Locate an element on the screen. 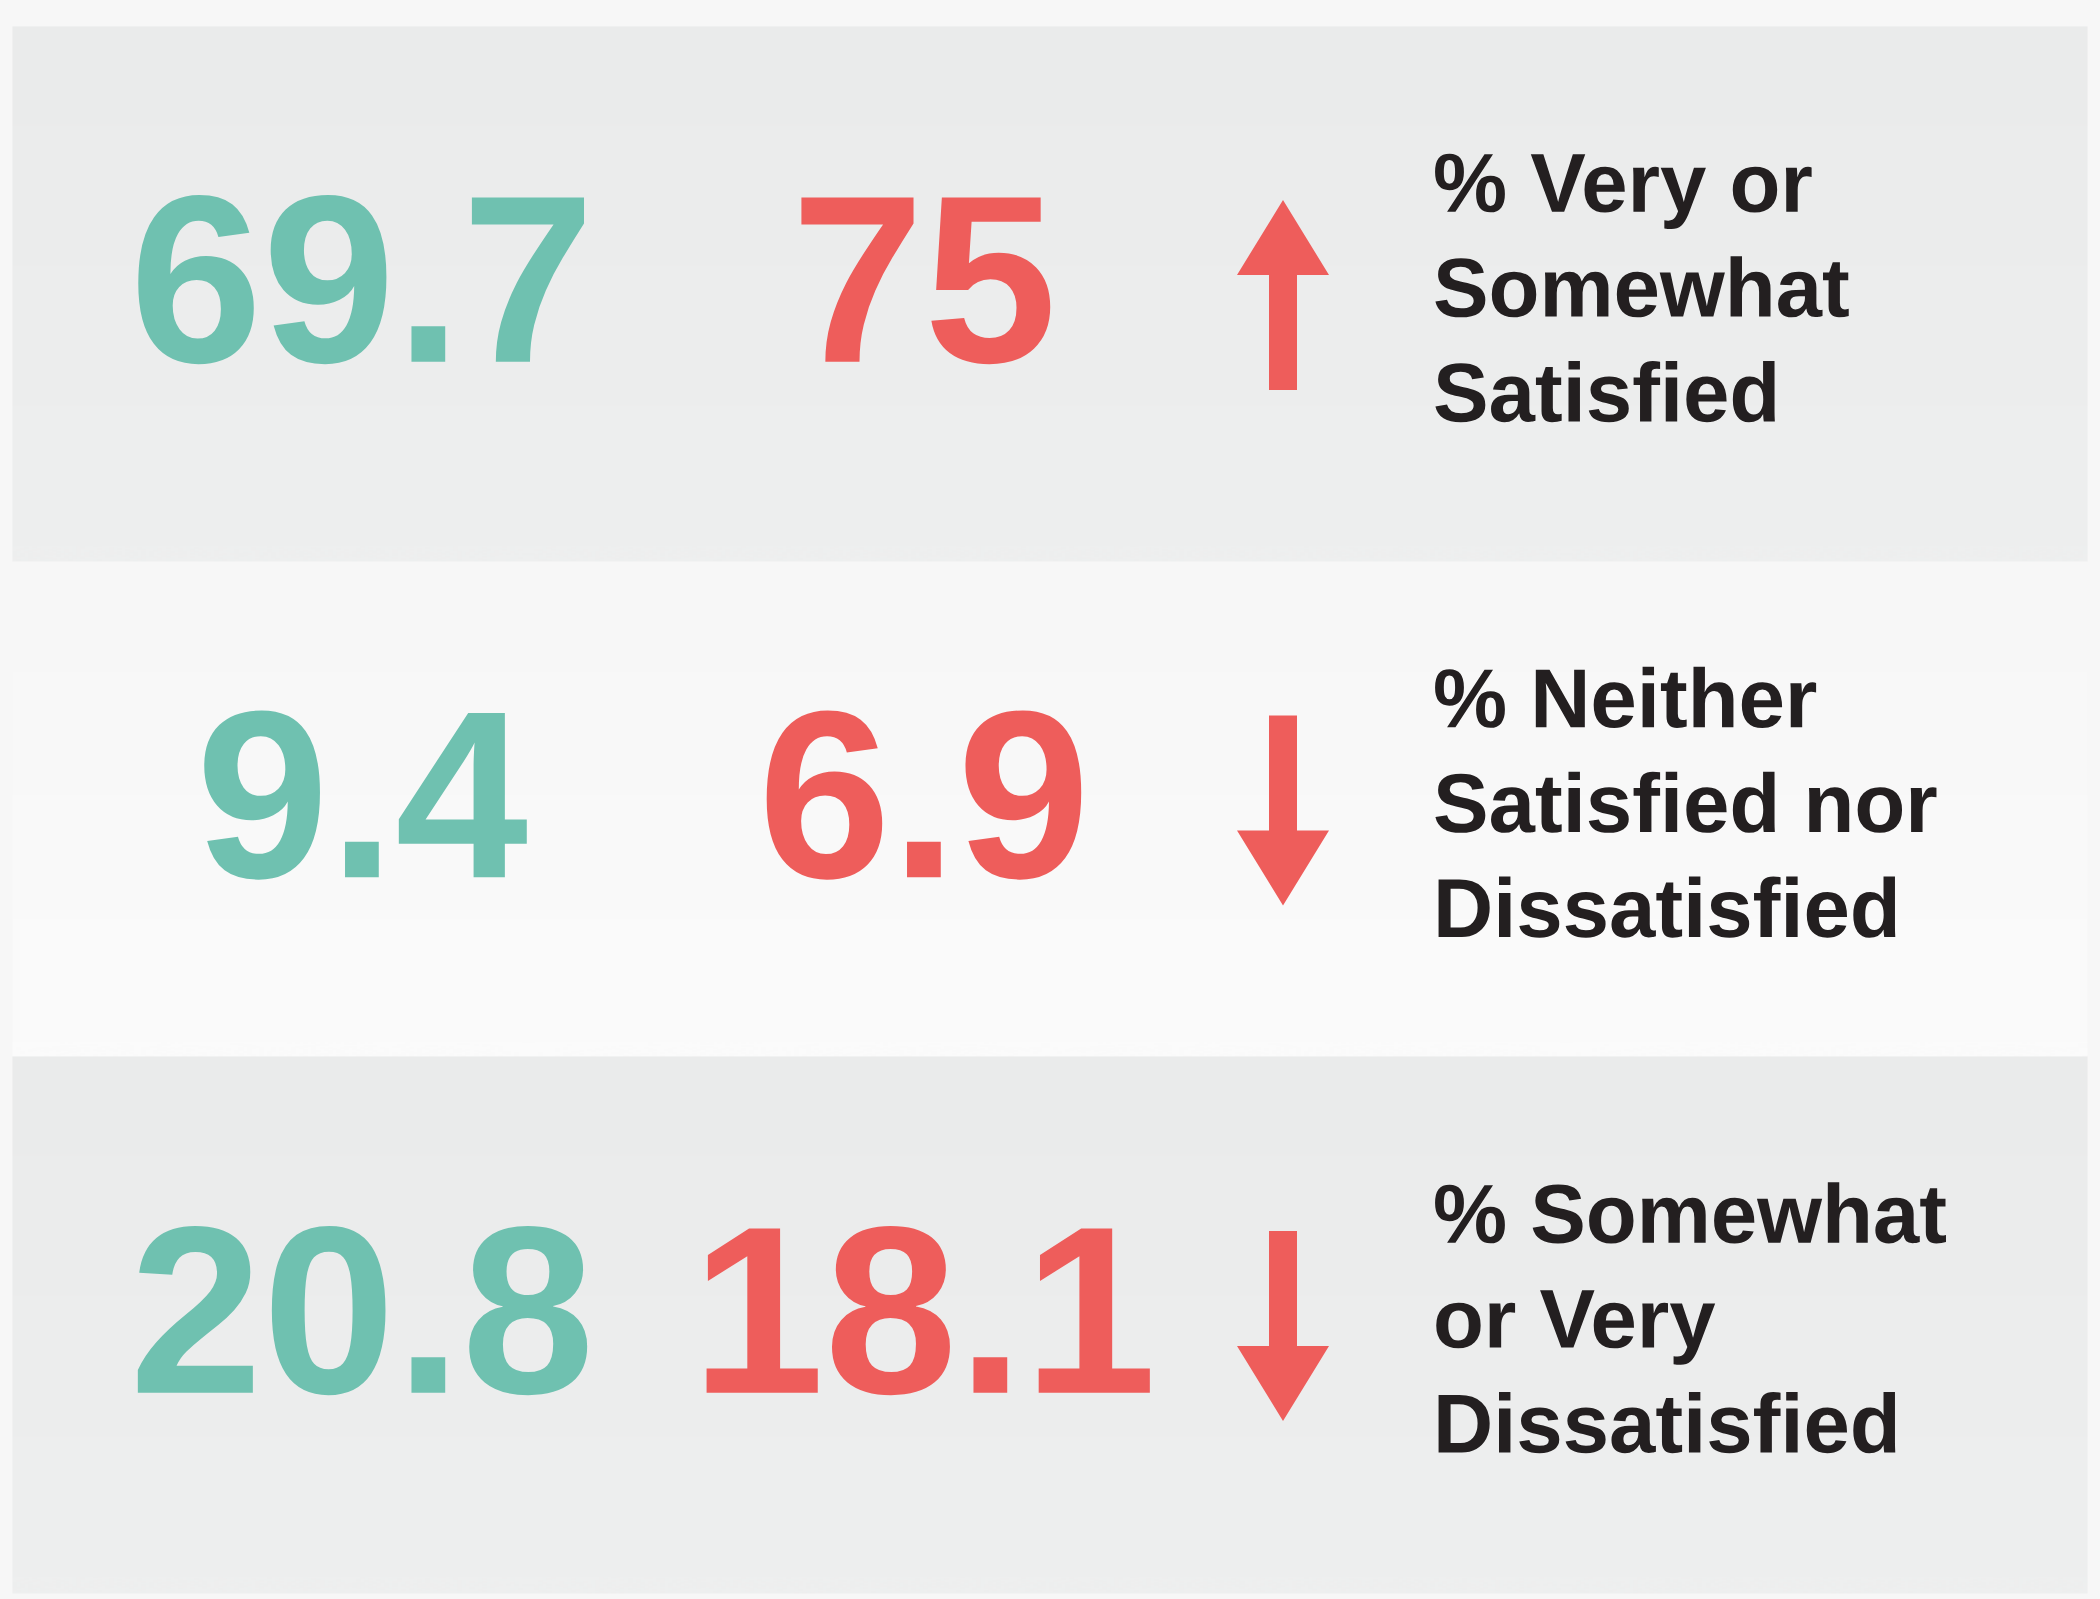 The height and width of the screenshot is (1599, 2100). data-label: 69.7 is located at coordinates (361, 279).